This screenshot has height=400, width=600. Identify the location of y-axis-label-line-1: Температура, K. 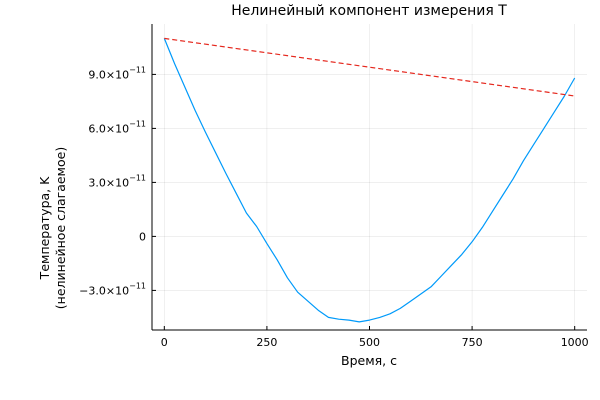
(44, 228).